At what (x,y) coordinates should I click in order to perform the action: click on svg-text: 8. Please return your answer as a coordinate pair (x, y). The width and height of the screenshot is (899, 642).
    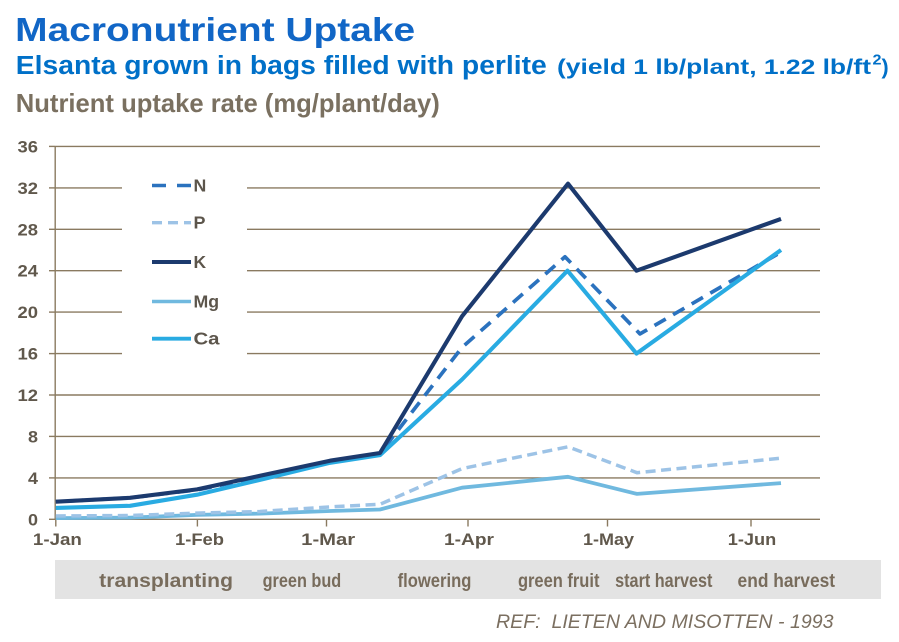
    Looking at the image, I should click on (33, 436).